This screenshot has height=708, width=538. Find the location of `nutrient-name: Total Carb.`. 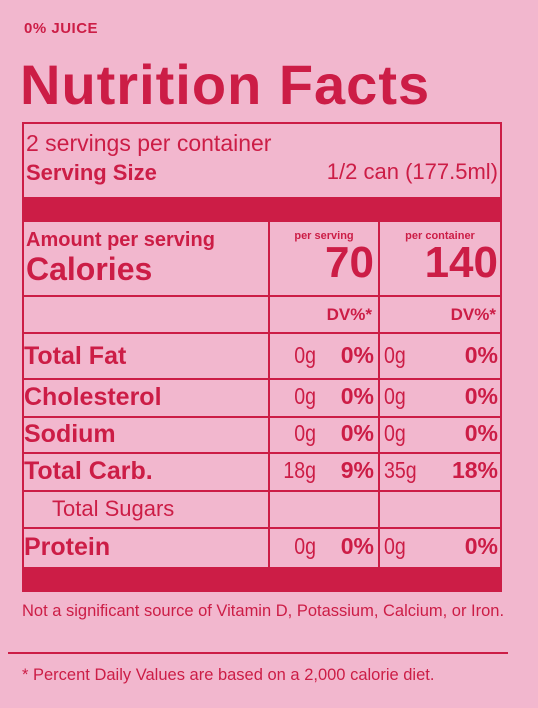

nutrient-name: Total Carb. is located at coordinates (88, 471).